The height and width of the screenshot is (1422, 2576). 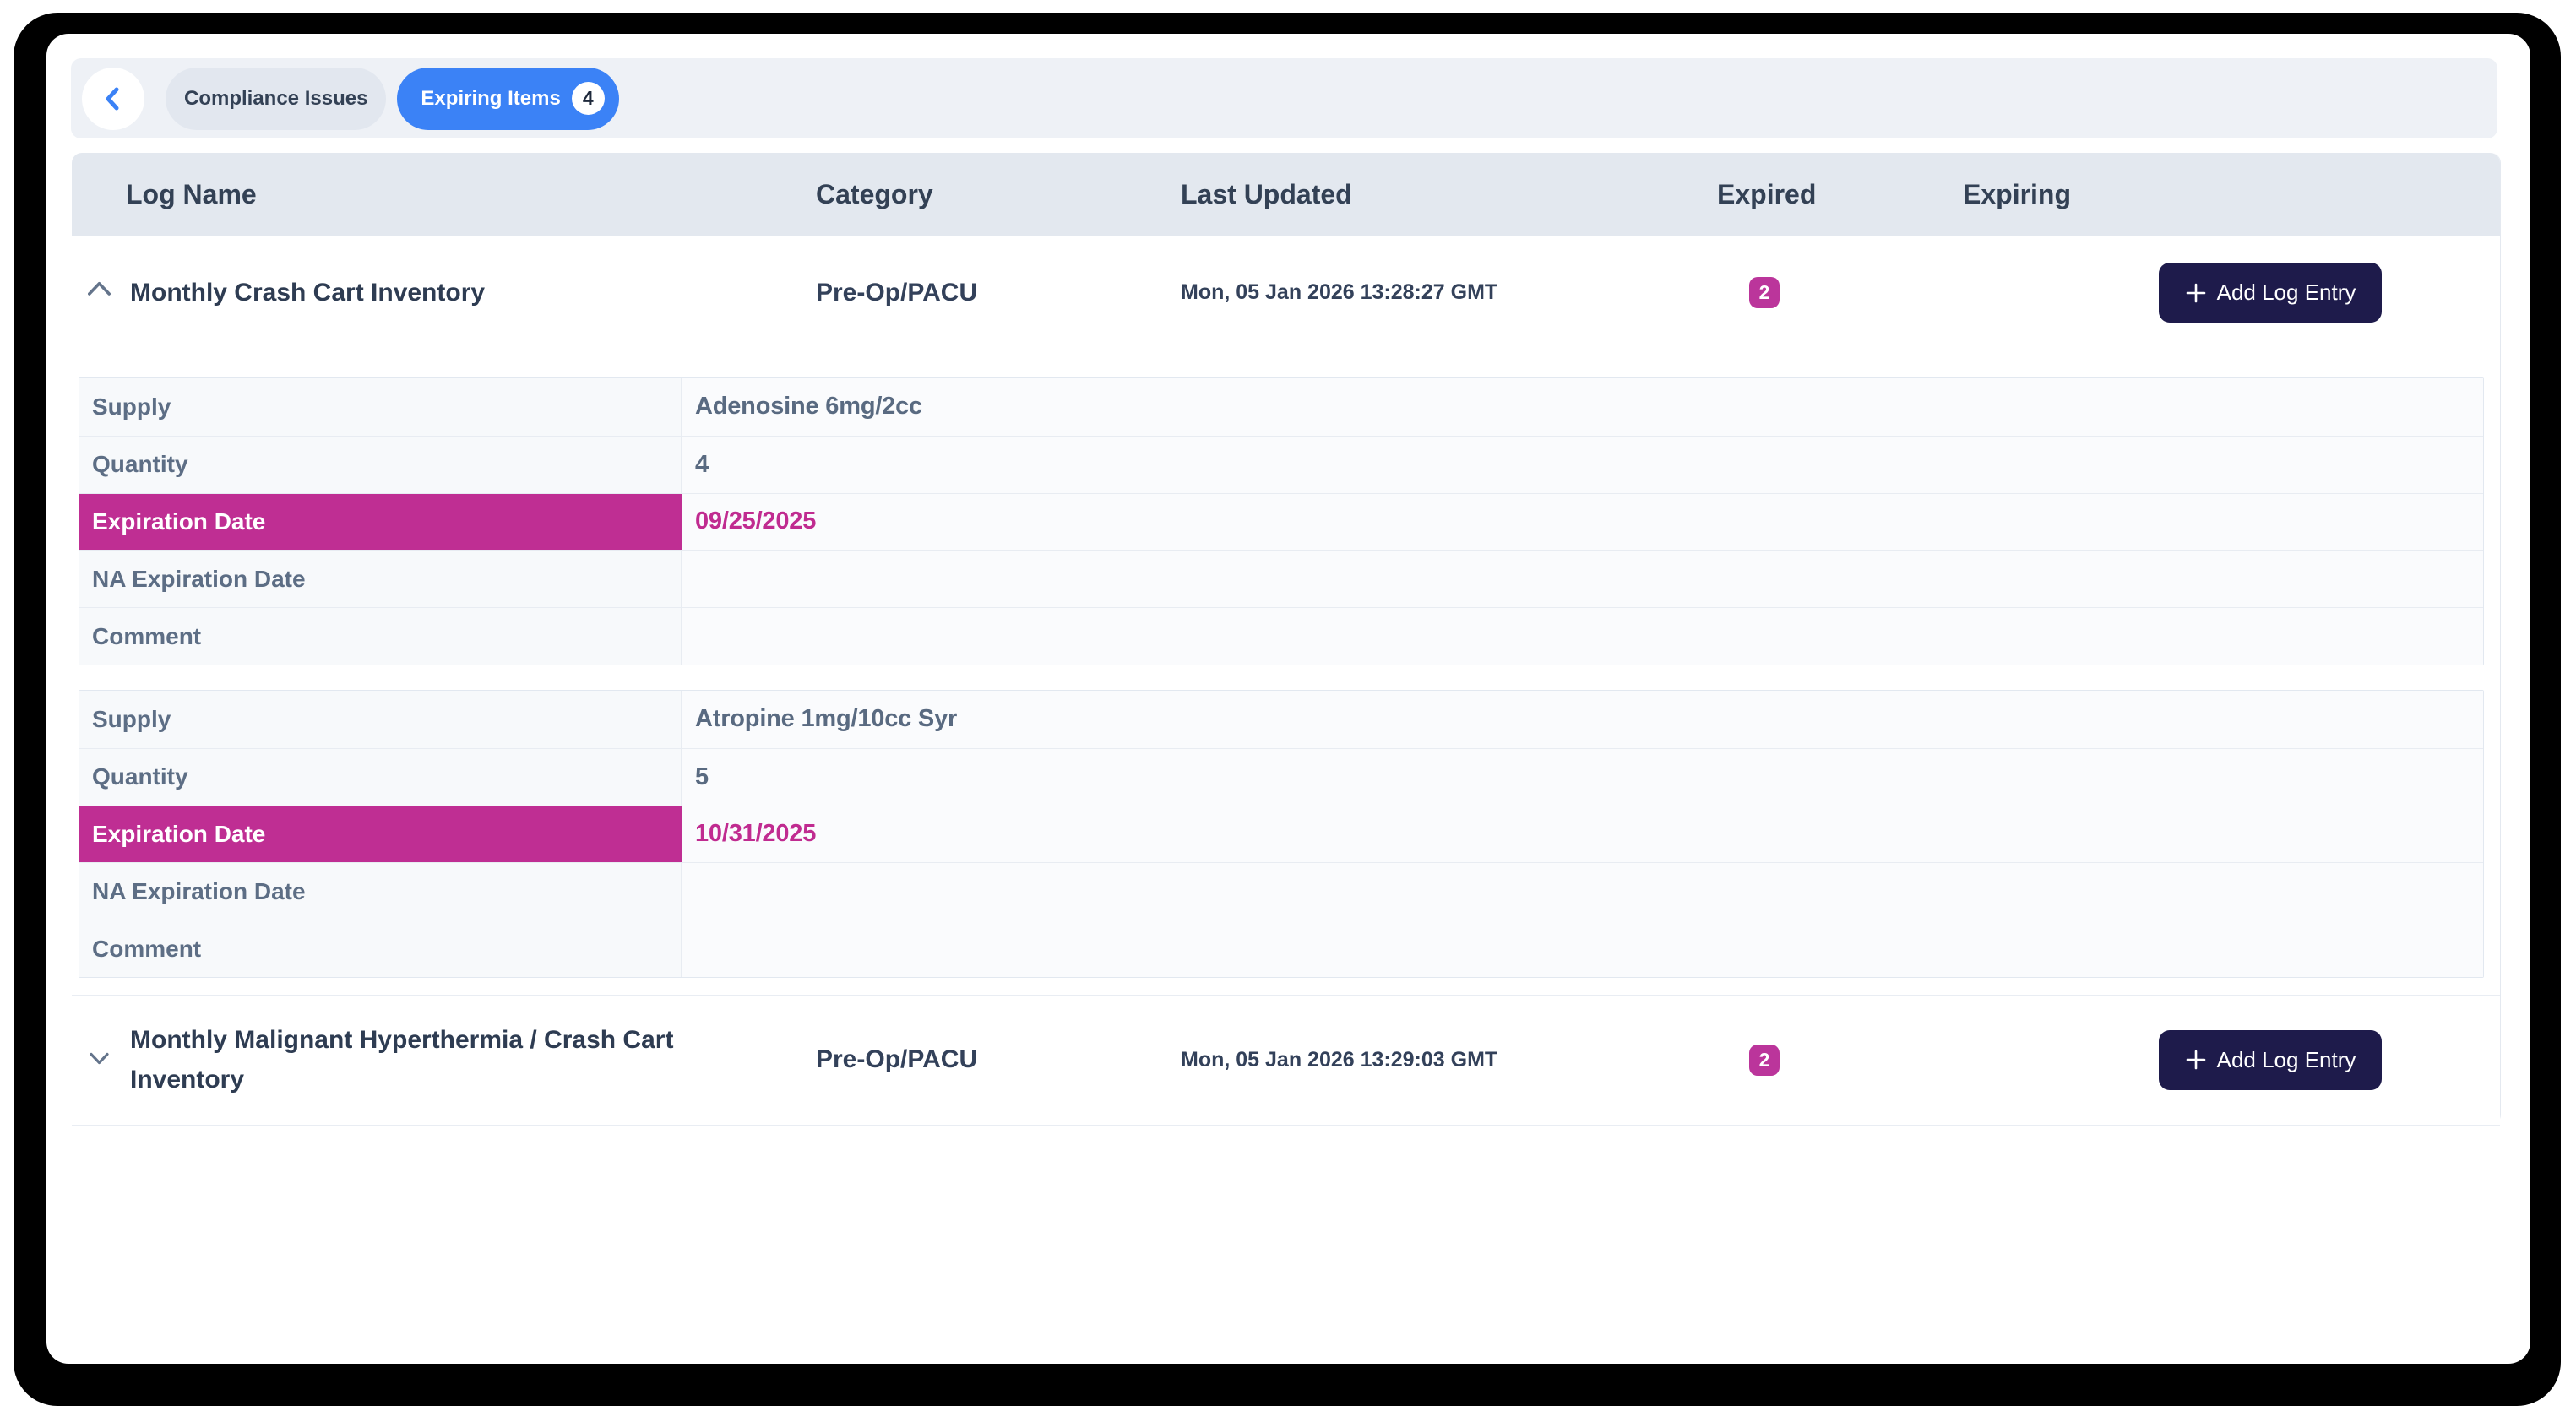 I want to click on column-header-last-updated: Last Updated, so click(x=1266, y=194).